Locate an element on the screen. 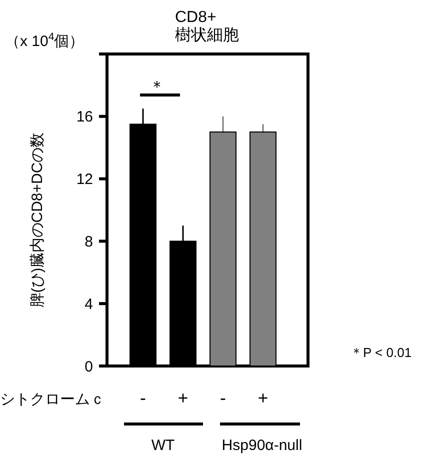 The image size is (421, 459). text: ＊P < 0.01 is located at coordinates (381, 352).